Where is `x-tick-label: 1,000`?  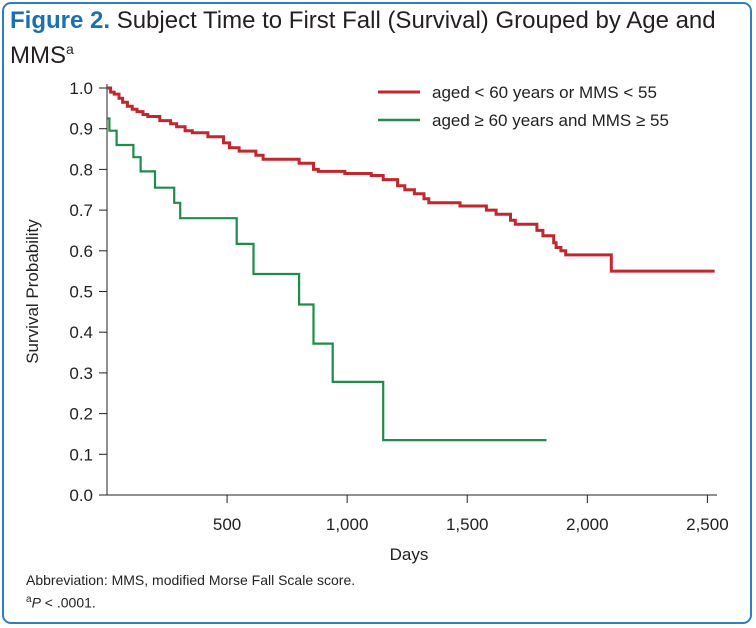
x-tick-label: 1,000 is located at coordinates (347, 524).